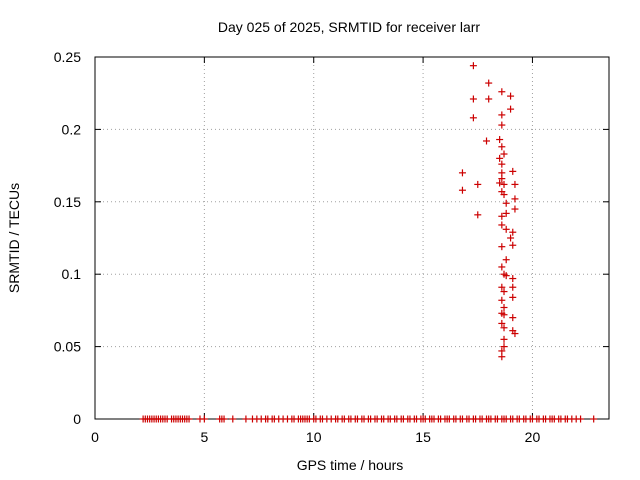 Image resolution: width=640 pixels, height=480 pixels. I want to click on x-tick-label: 5, so click(204, 437).